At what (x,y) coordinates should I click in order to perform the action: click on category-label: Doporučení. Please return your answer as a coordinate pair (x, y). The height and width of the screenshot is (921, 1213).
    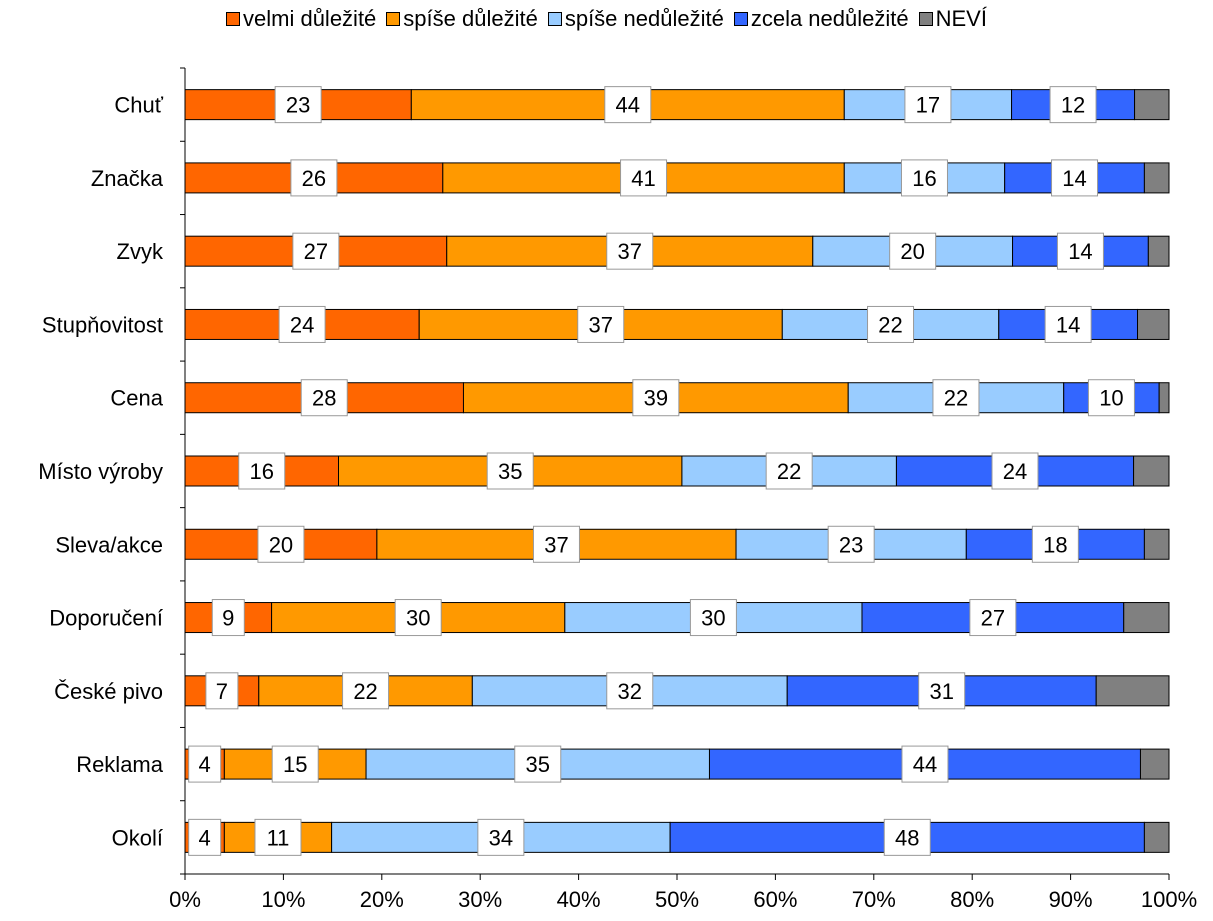
    Looking at the image, I should click on (106, 618).